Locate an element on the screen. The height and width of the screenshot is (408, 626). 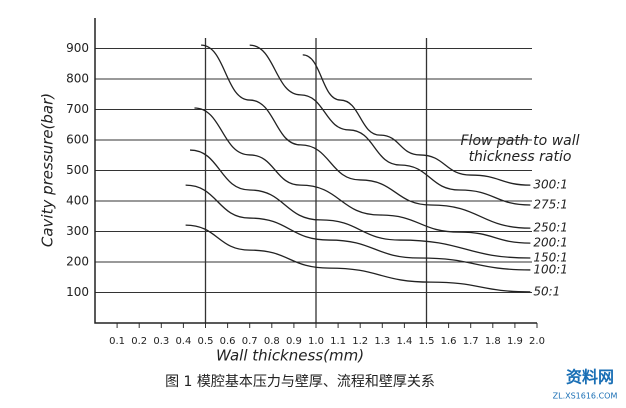
x-tick-label: 1.5 is located at coordinates (427, 341).